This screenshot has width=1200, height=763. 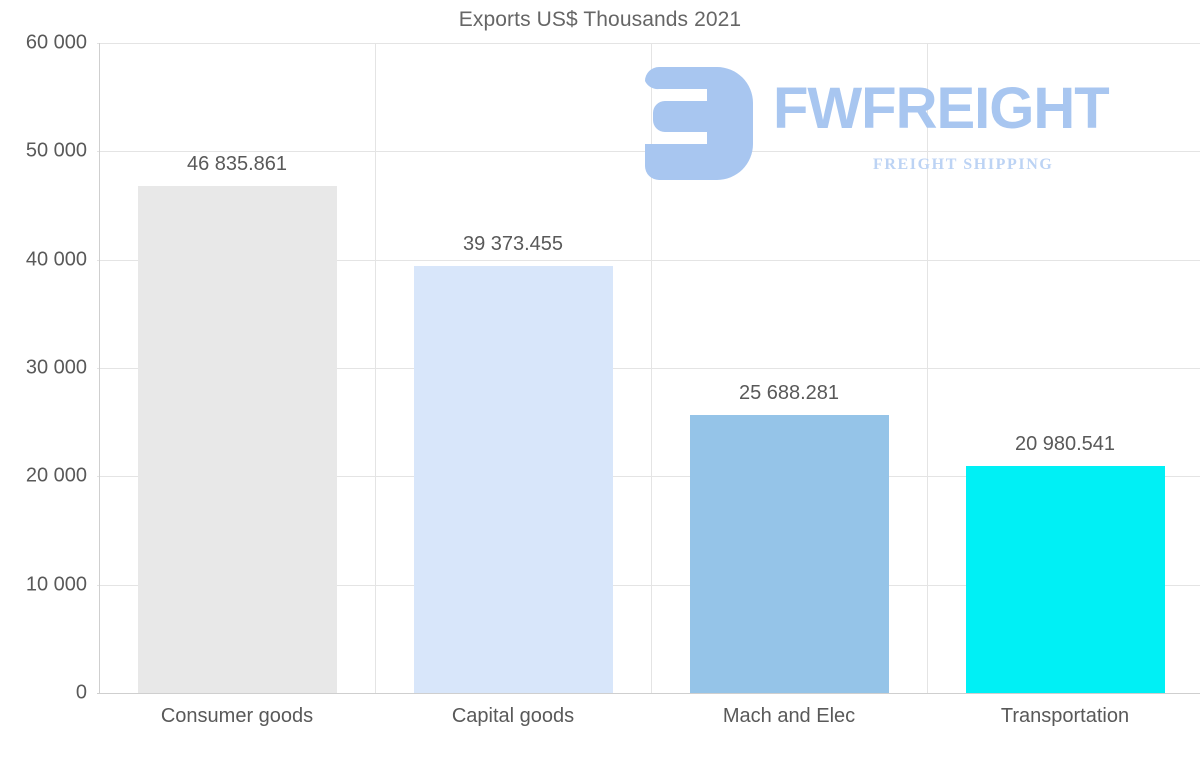 I want to click on y-axis-tick-label: 60 000, so click(x=56, y=42).